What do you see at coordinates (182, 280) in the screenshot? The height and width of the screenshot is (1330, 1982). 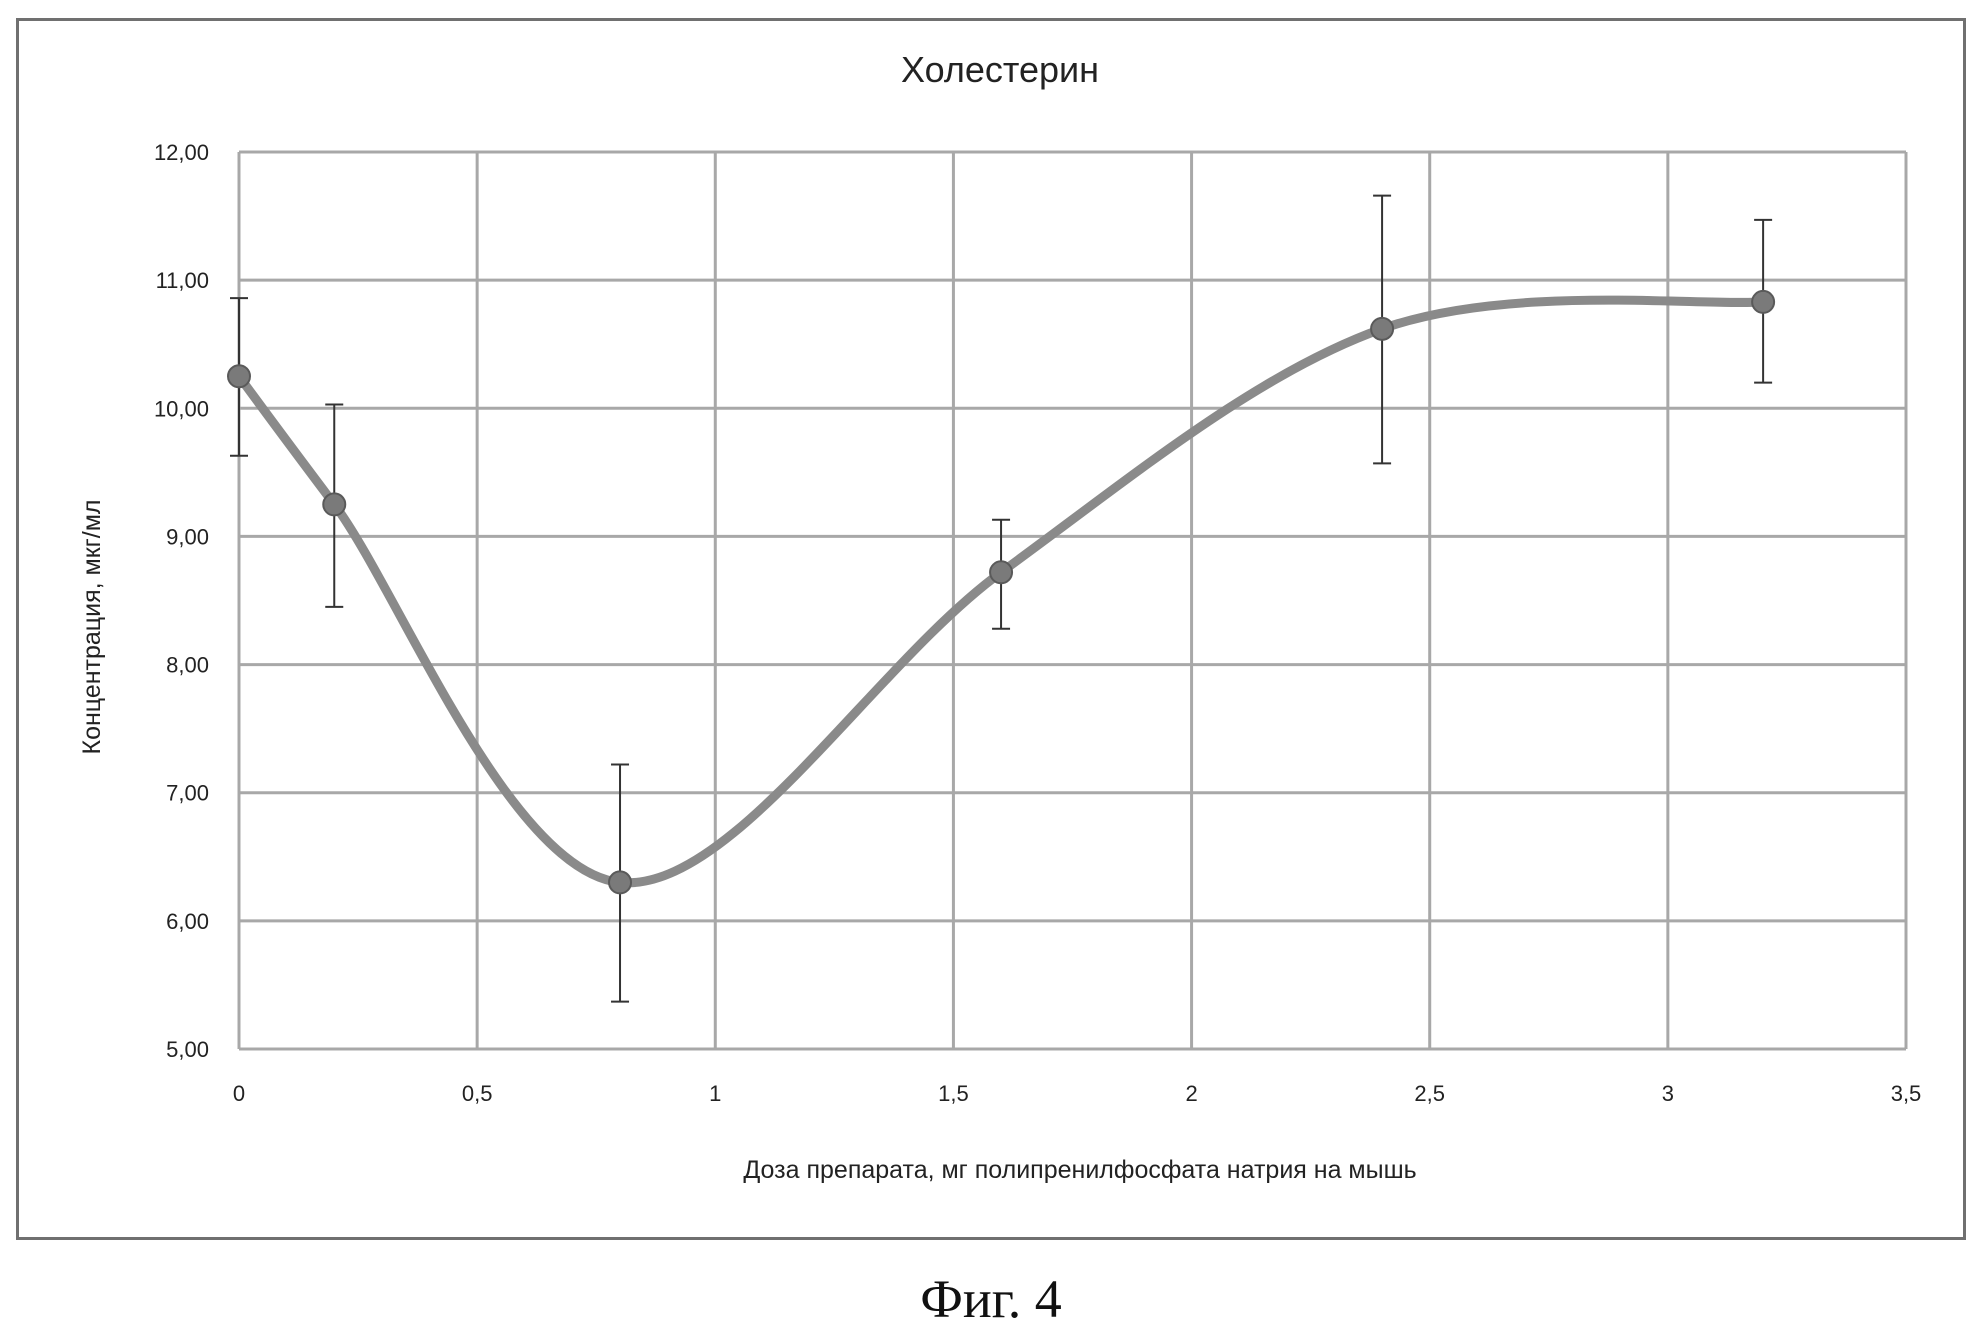 I see `y-tick-label: 11,00` at bounding box center [182, 280].